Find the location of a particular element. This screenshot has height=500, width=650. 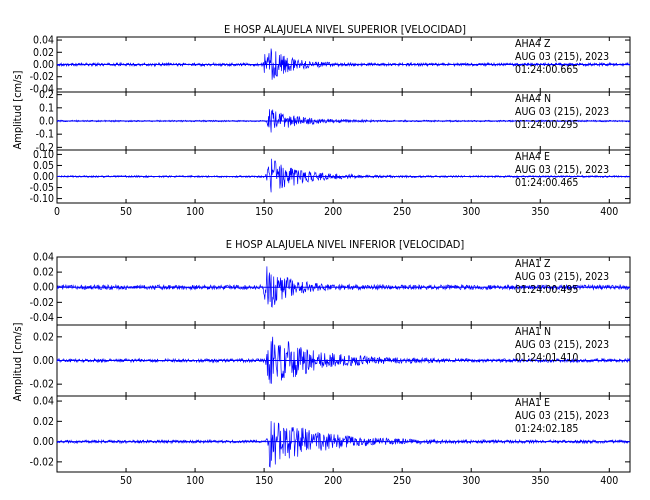

time-label: 01:24:00.495 is located at coordinates (546, 290).